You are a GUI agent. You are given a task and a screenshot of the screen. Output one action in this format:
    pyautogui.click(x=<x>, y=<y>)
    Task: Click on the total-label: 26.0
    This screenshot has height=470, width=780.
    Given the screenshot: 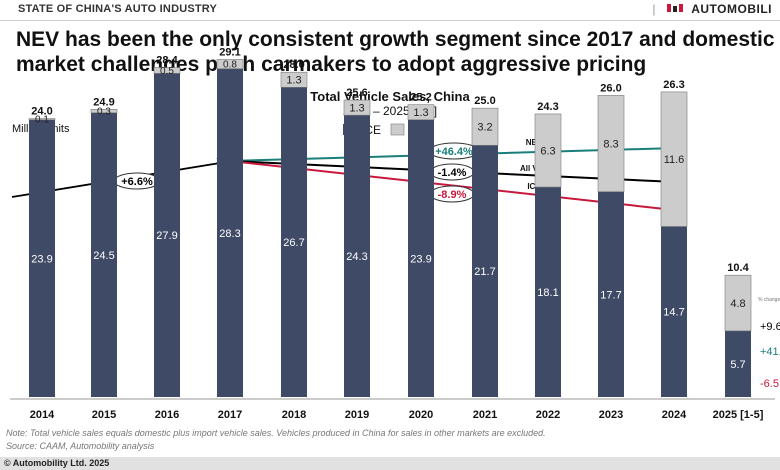 What is the action you would take?
    pyautogui.click(x=610, y=88)
    